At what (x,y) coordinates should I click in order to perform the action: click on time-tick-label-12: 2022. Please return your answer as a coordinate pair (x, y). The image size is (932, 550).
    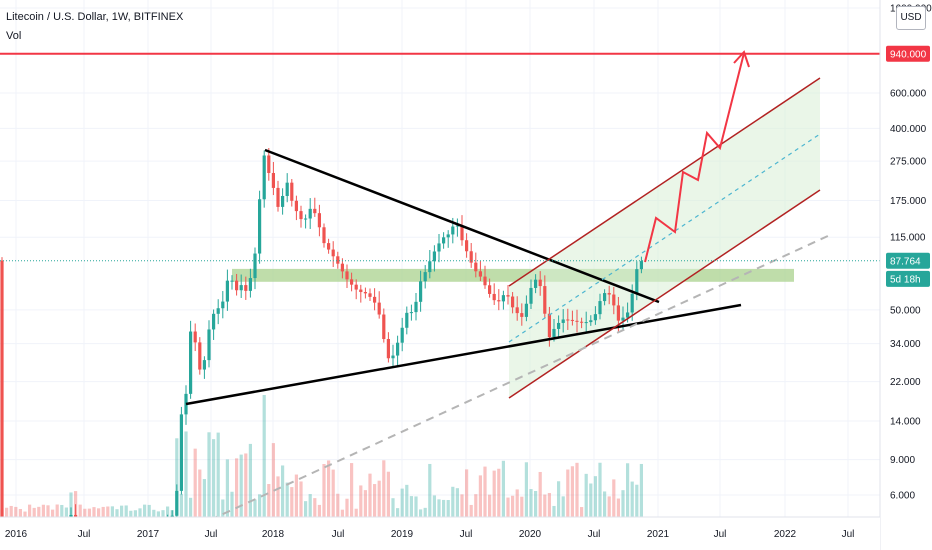
    Looking at the image, I should click on (785, 534).